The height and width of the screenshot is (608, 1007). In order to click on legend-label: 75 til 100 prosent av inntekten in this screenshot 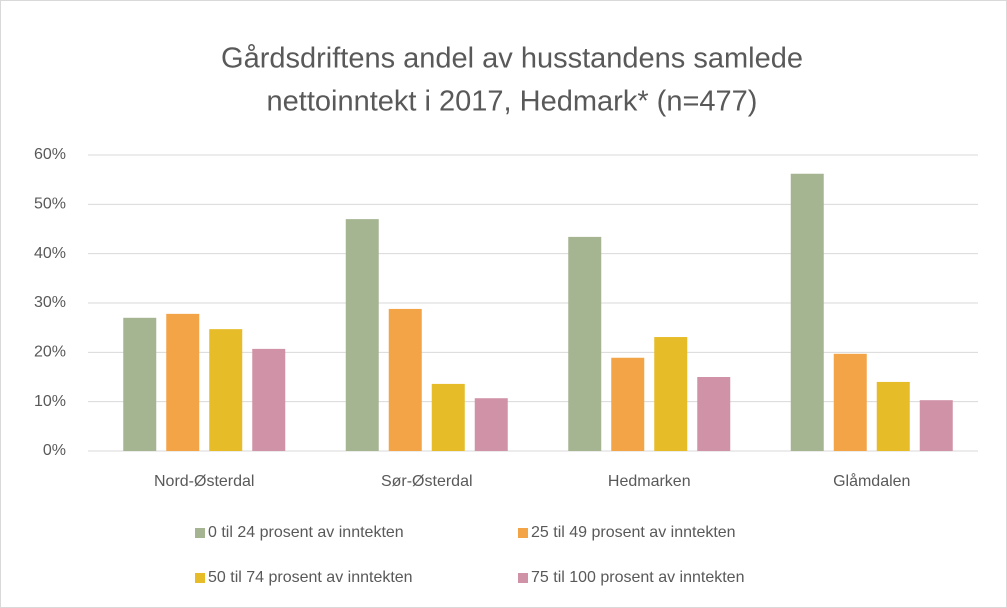, I will do `click(637, 577)`.